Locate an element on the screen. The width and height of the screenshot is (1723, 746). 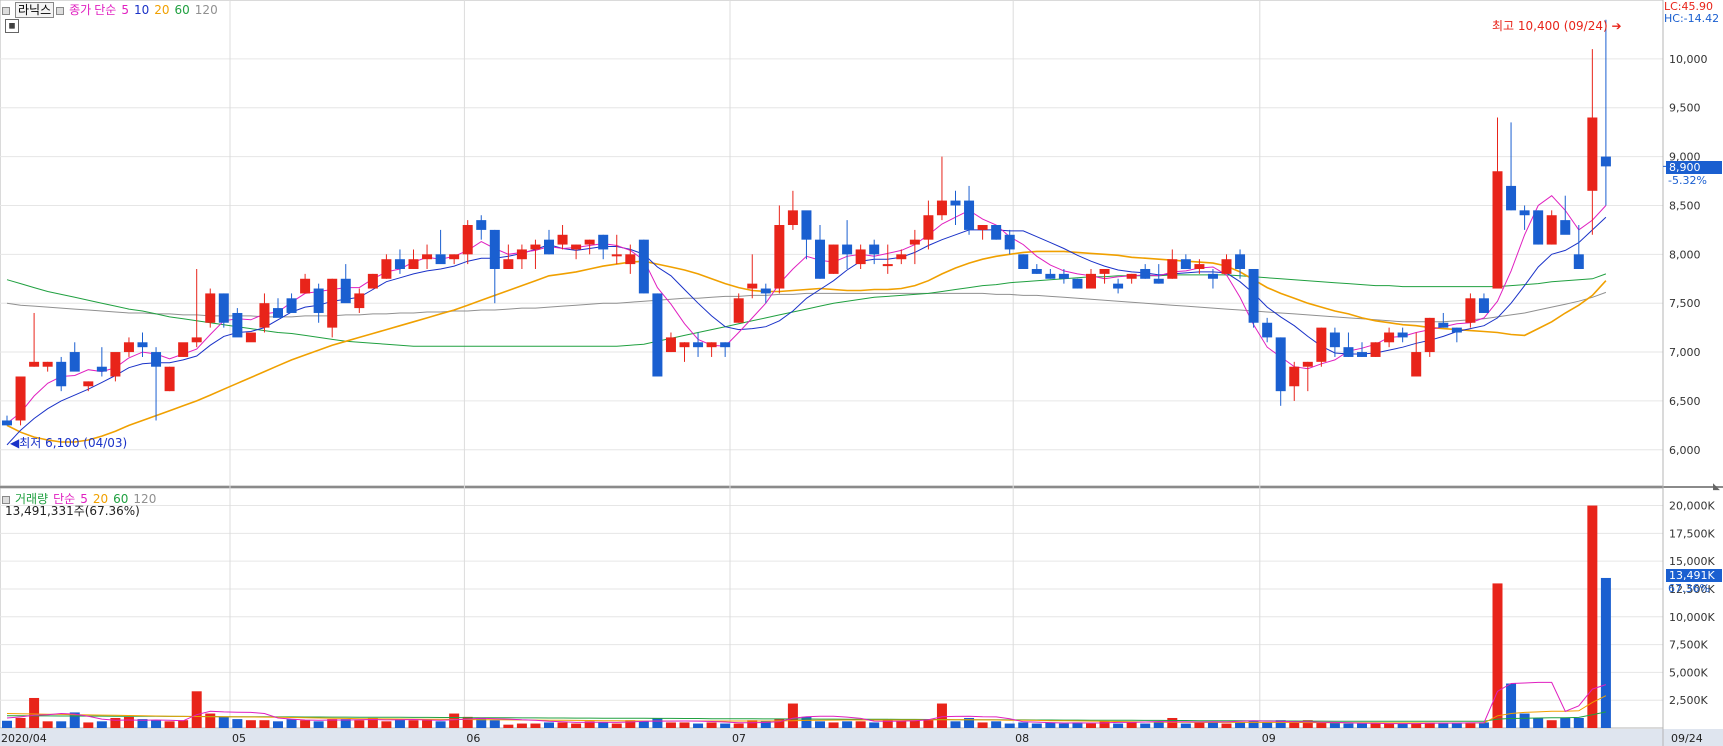
hc-value: HC:-14.42 is located at coordinates (1692, 18).